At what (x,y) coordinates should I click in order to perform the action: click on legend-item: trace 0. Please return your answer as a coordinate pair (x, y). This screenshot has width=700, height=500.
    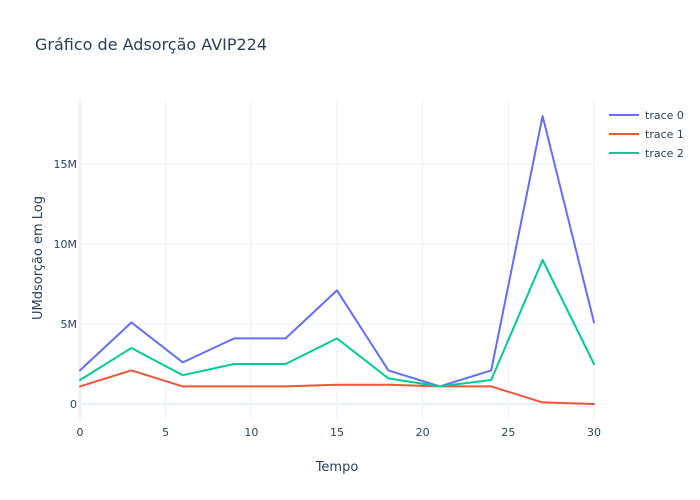
    Looking at the image, I should click on (646, 115).